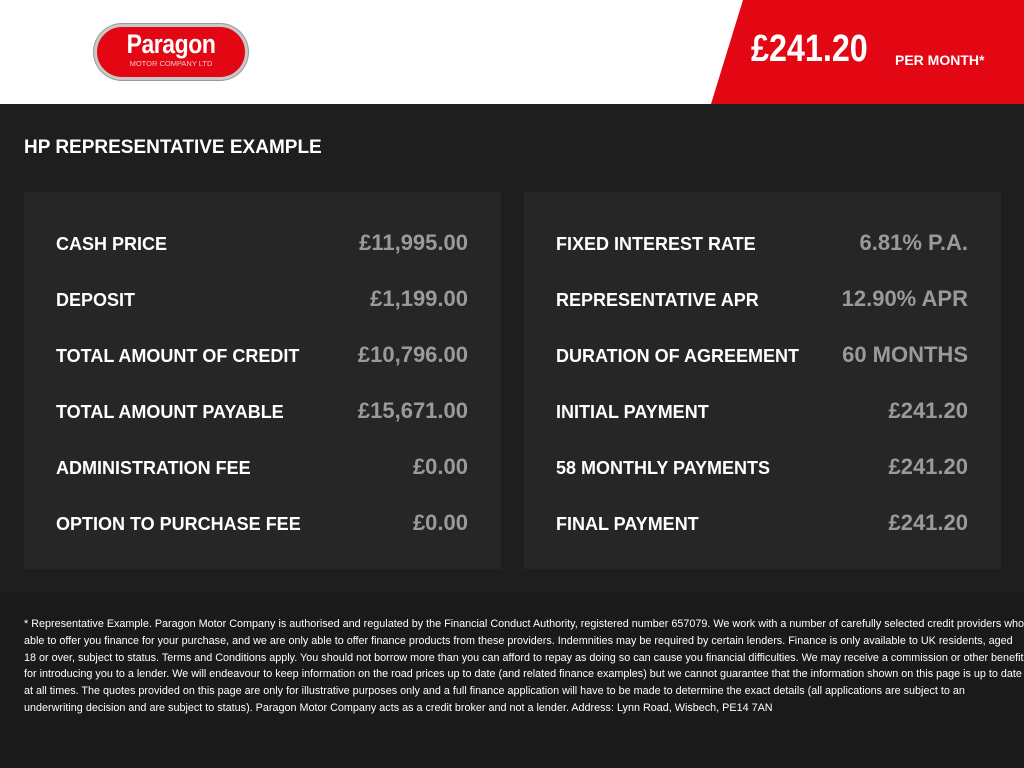 The height and width of the screenshot is (768, 1024). What do you see at coordinates (178, 524) in the screenshot?
I see `finance-label: OPTION TO PURCHASE FEE` at bounding box center [178, 524].